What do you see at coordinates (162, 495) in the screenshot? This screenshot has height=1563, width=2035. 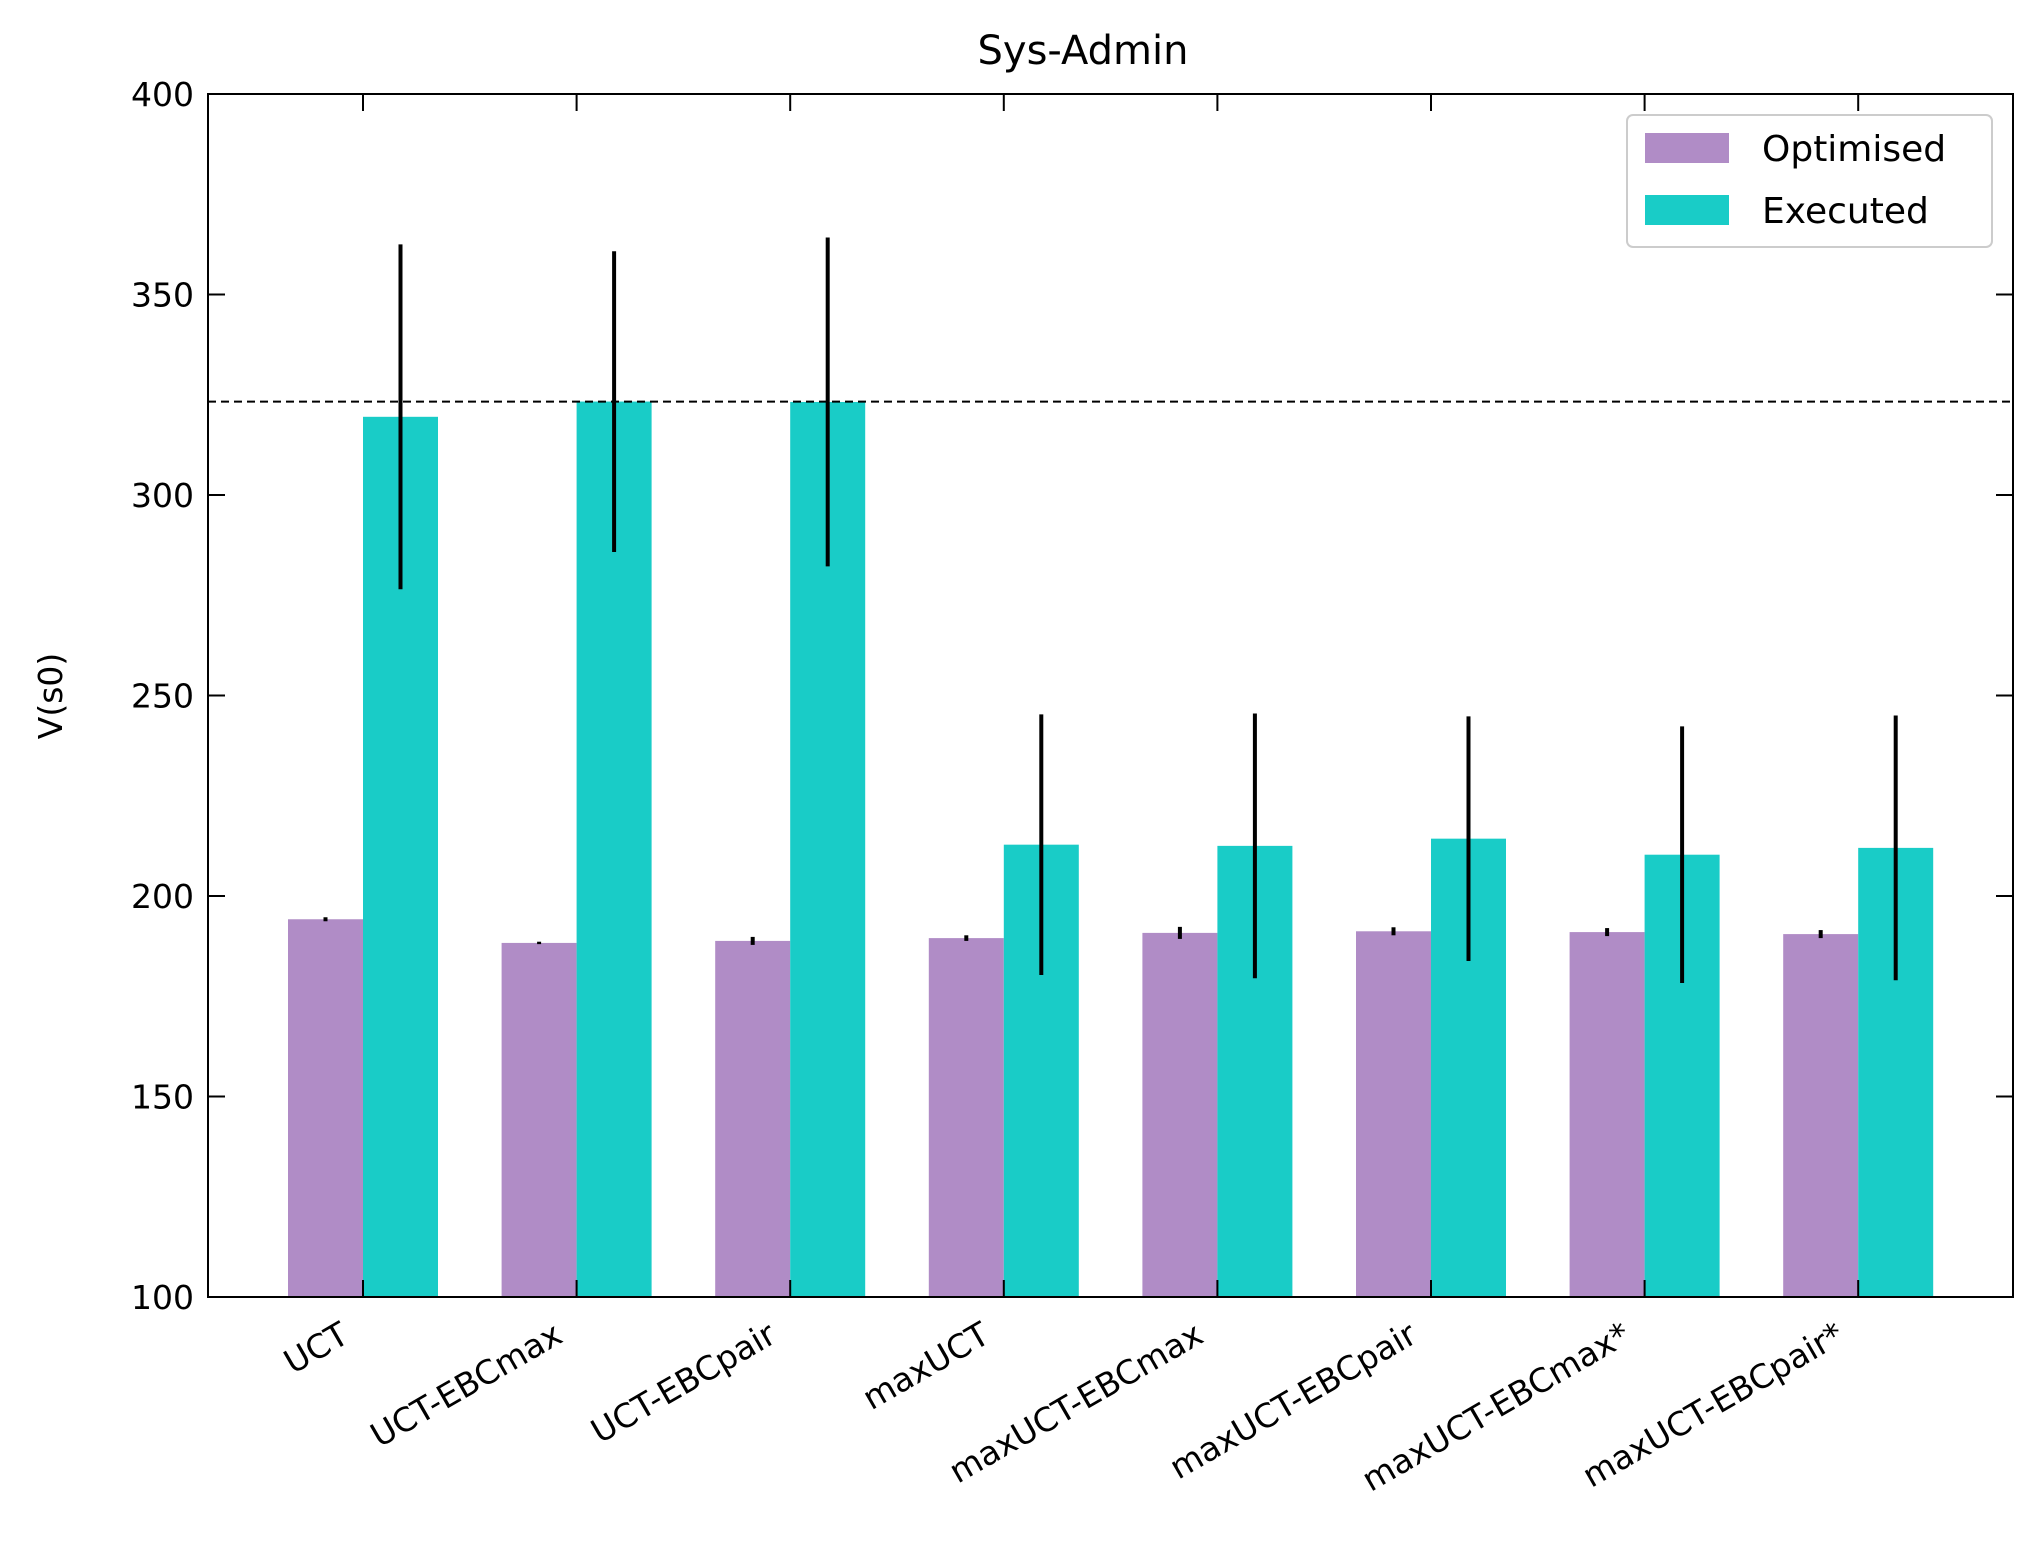 I see `y-tick-label: 300` at bounding box center [162, 495].